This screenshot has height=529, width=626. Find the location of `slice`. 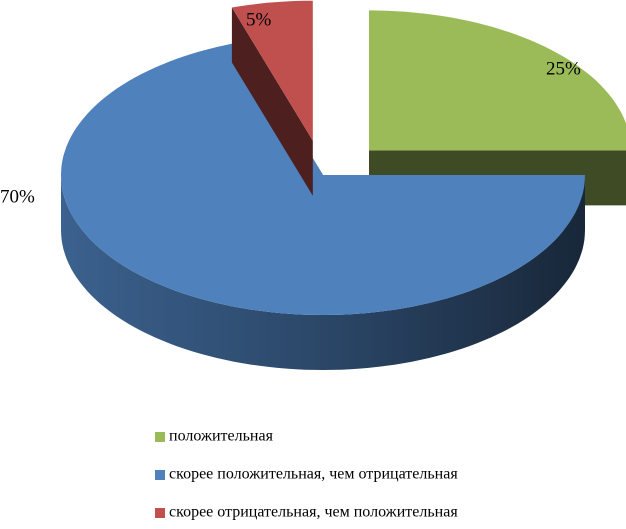

slice is located at coordinates (272, 98).